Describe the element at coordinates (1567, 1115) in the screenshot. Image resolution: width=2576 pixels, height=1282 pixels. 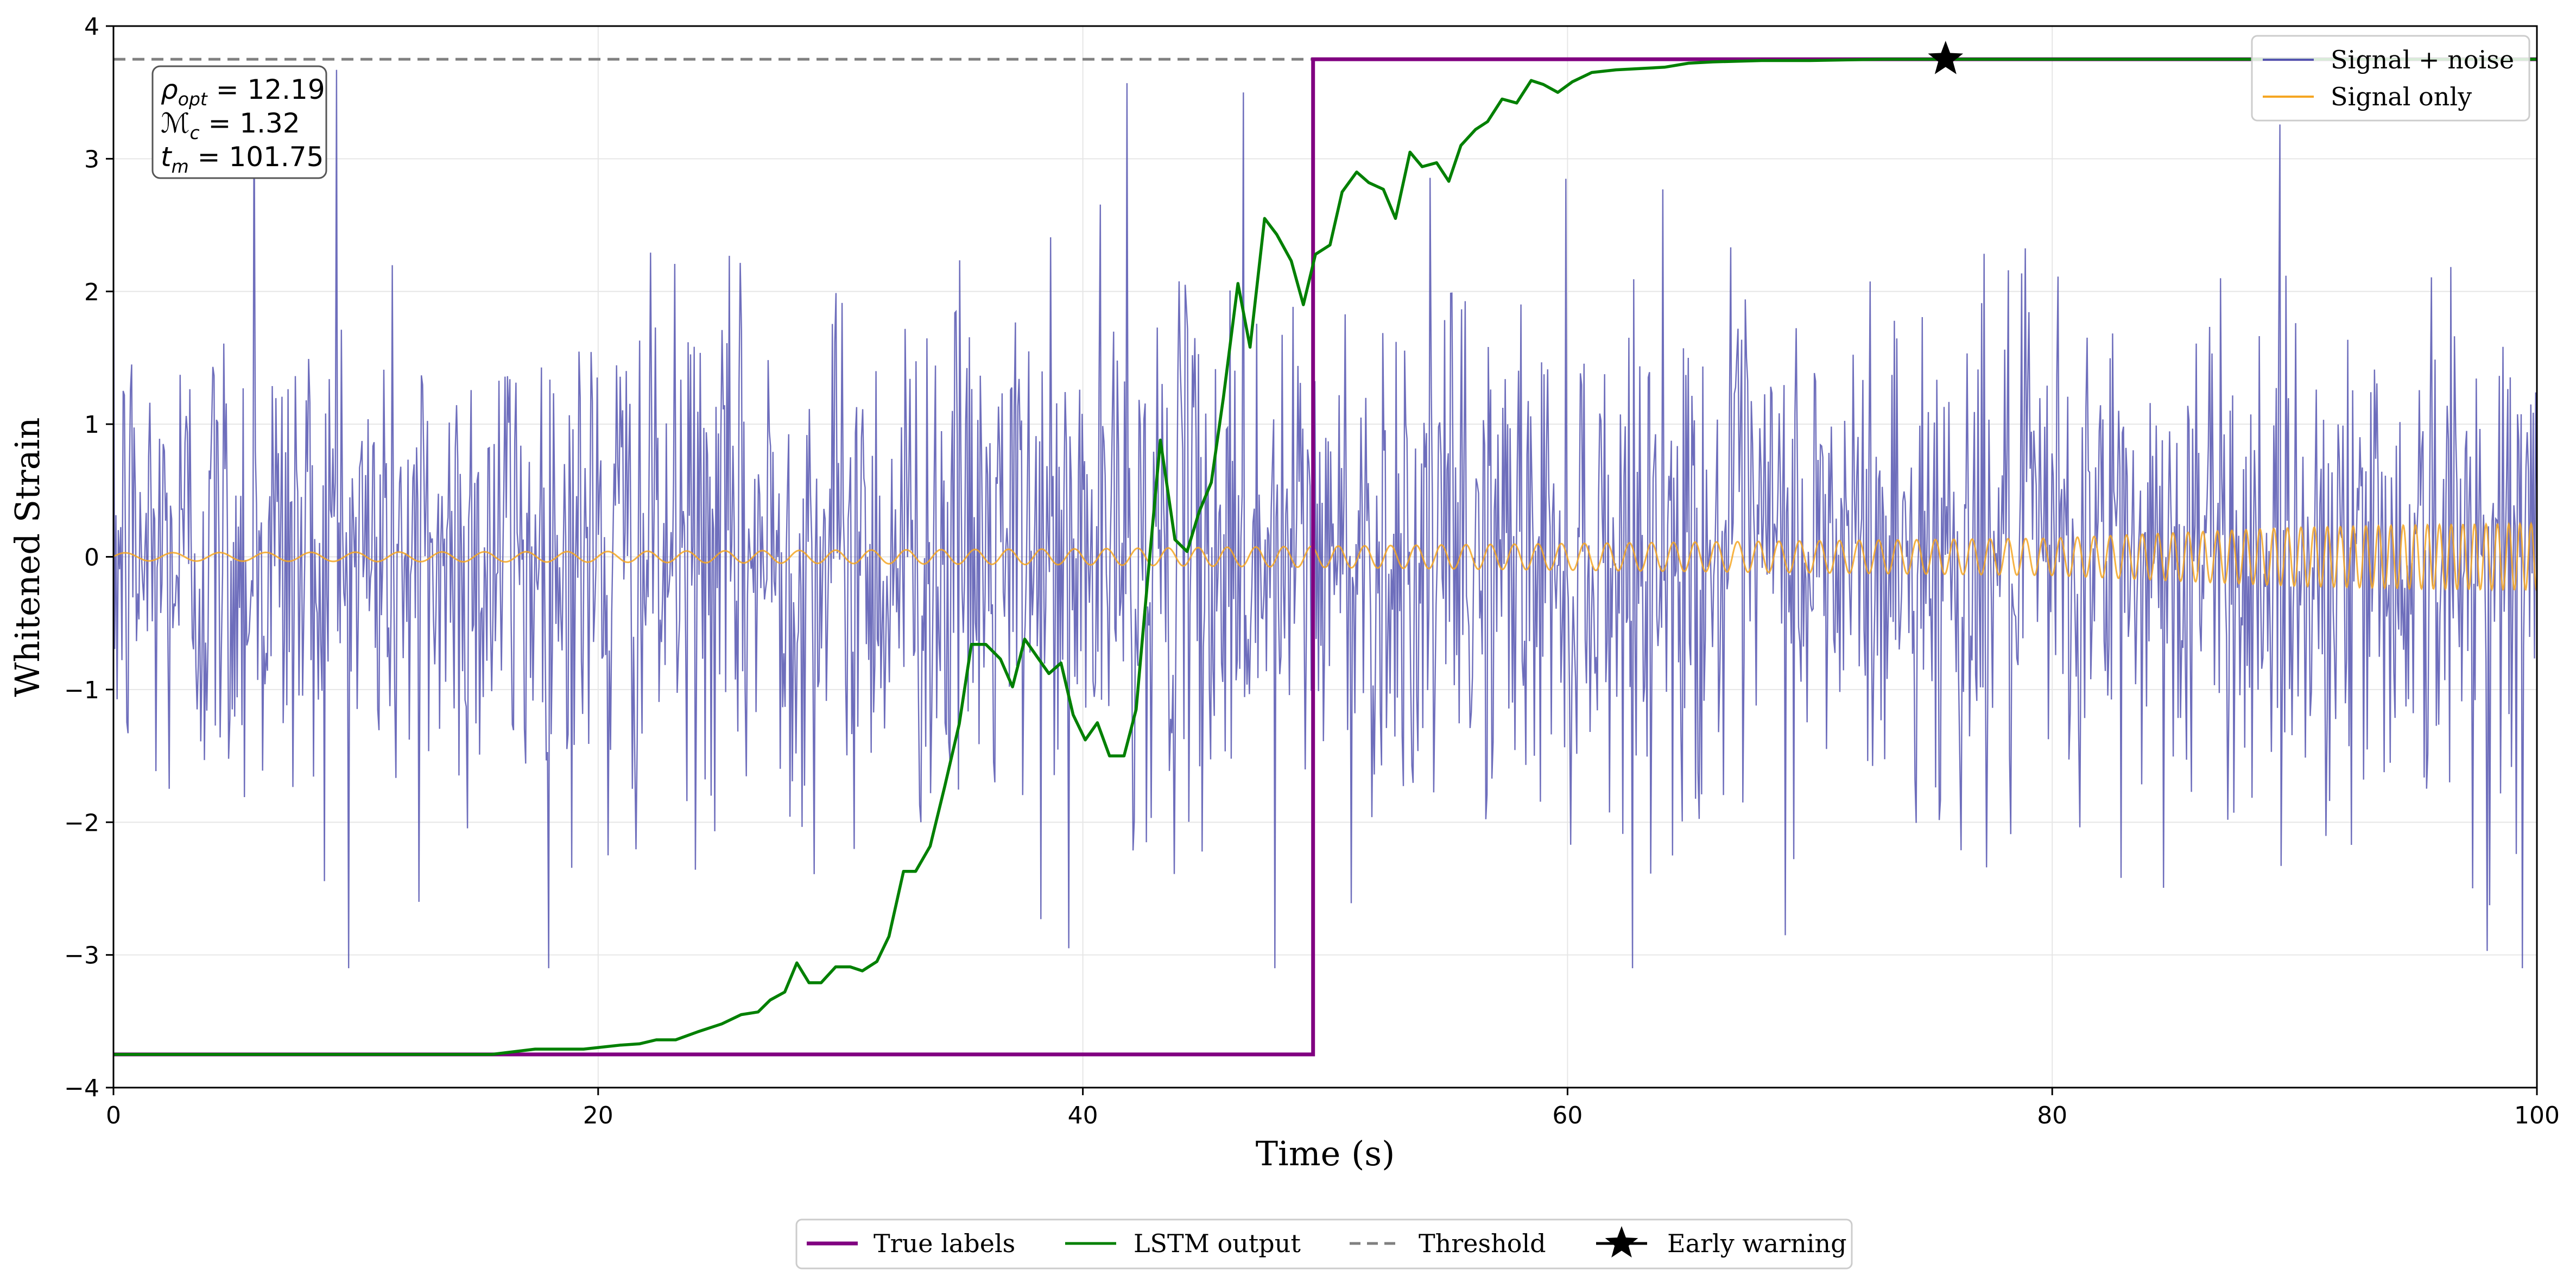
I see `x-tick-label-3: 60` at that location.